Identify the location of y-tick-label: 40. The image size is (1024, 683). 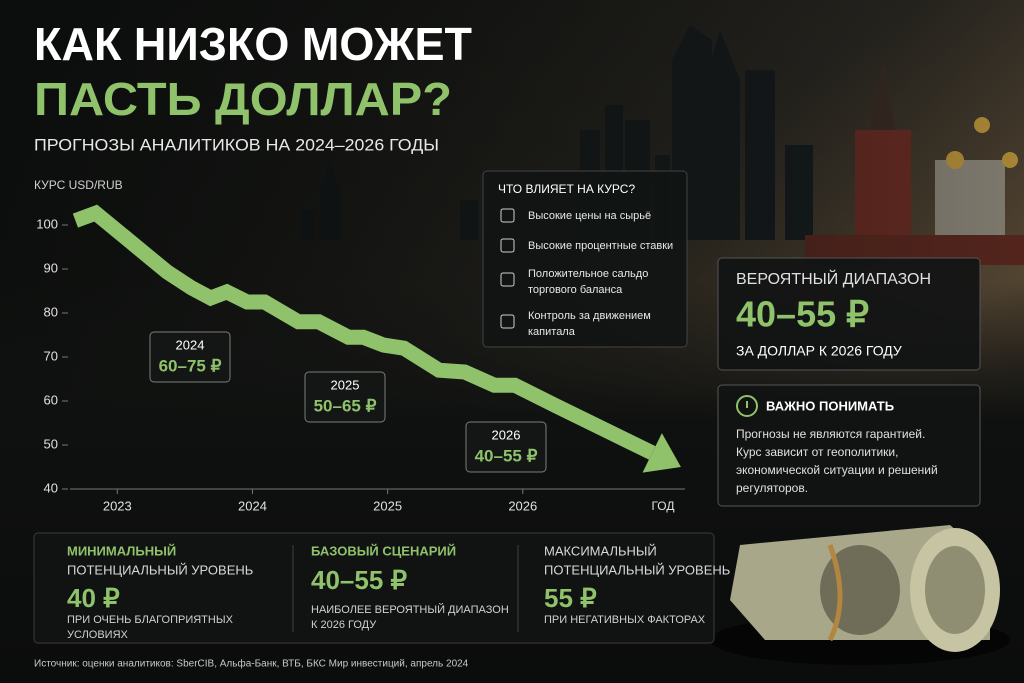
(51, 487).